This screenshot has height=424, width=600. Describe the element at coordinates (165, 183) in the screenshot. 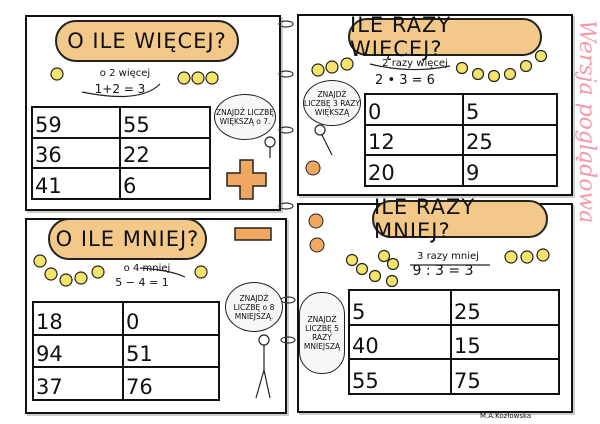

I see `table-cell: 6` at that location.